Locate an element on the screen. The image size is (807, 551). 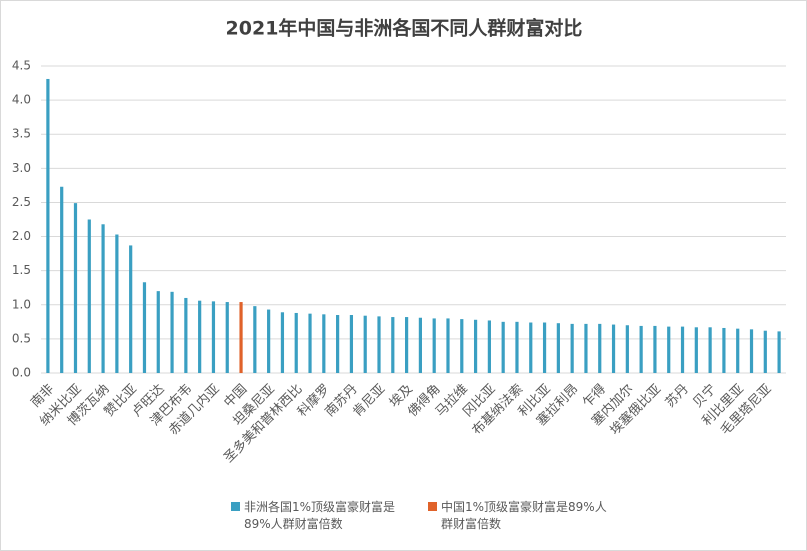
legend-label: 非洲各国1%顶级富豪财富是89%人群财富倍数 is located at coordinates (320, 515).